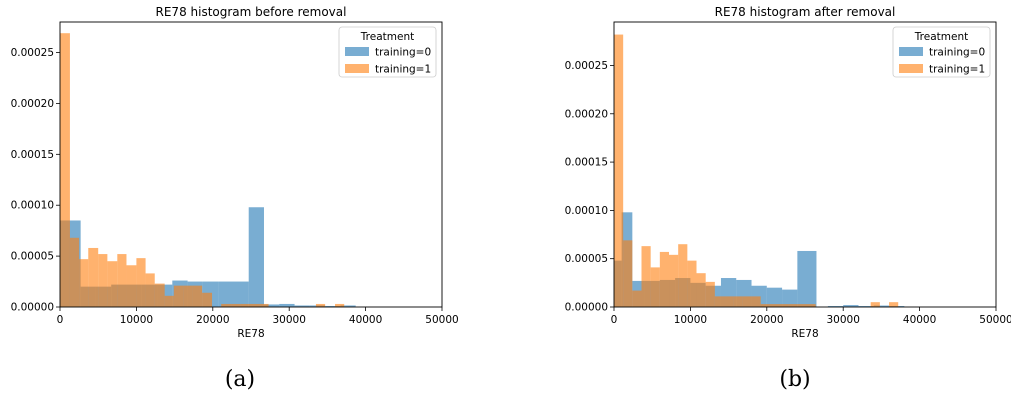  Describe the element at coordinates (240, 379) in the screenshot. I see `subfigure-caption: (a)` at that location.